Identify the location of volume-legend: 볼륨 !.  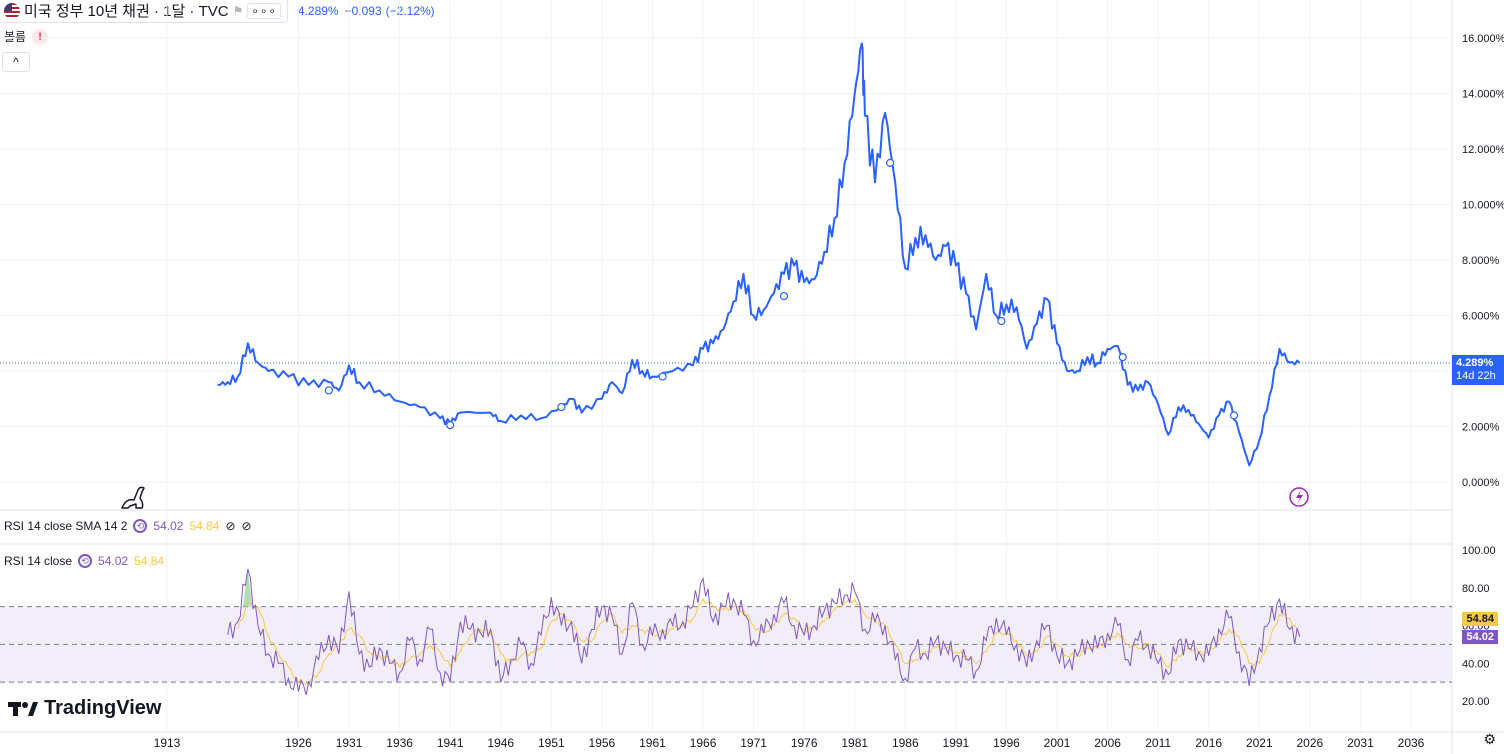
(26, 36).